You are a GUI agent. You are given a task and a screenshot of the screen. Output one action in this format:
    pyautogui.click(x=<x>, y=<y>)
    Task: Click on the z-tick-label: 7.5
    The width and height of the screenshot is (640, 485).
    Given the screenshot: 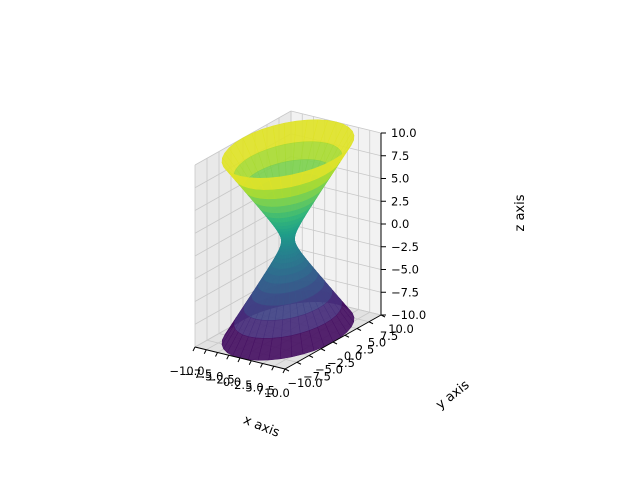 What is the action you would take?
    pyautogui.click(x=400, y=156)
    